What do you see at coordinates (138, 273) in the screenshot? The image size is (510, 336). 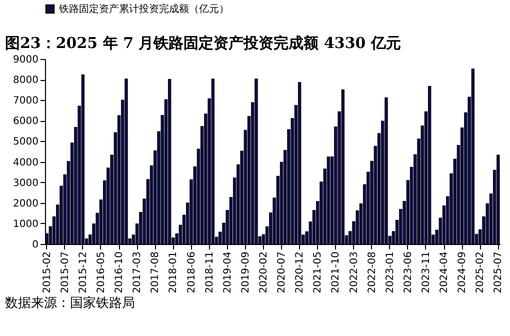 I see `x-tick-label: 2017-03` at bounding box center [138, 273].